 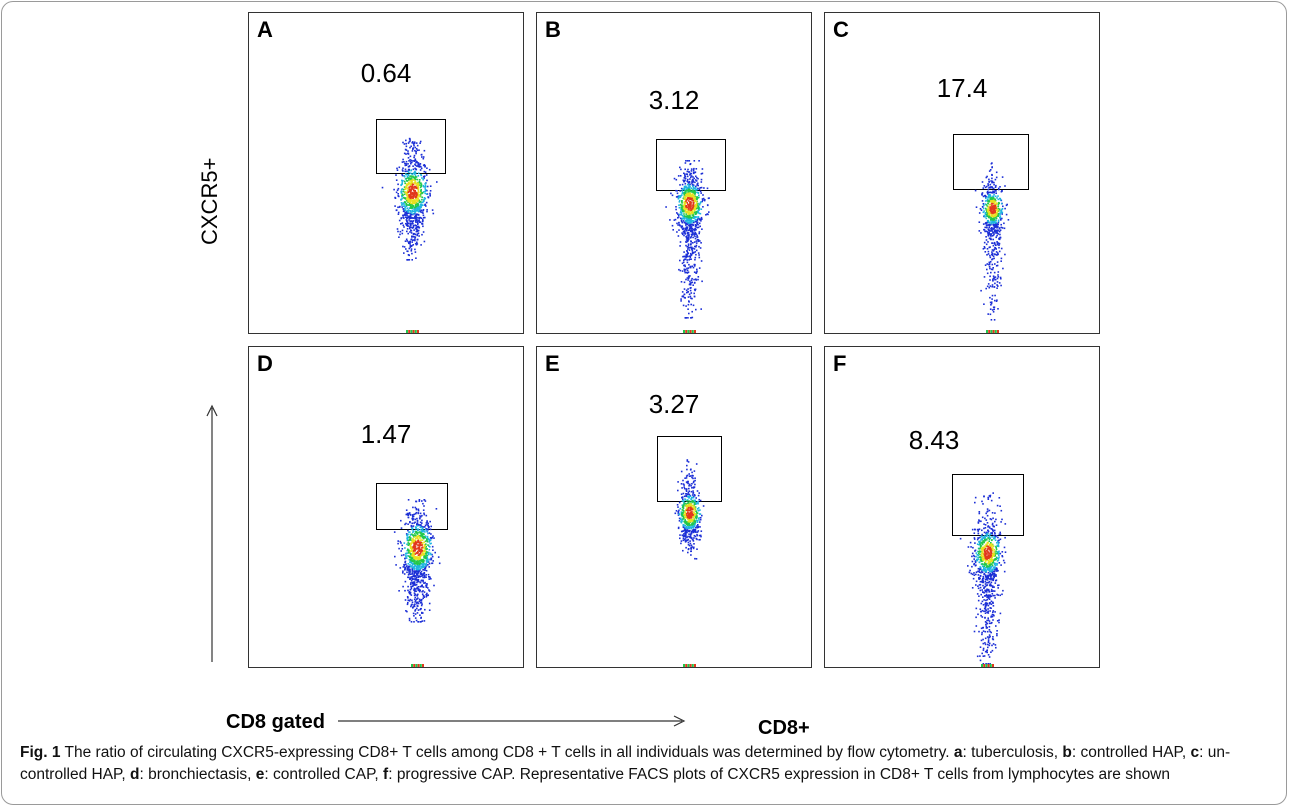 What do you see at coordinates (553, 29) in the screenshot?
I see `panel-letter: B` at bounding box center [553, 29].